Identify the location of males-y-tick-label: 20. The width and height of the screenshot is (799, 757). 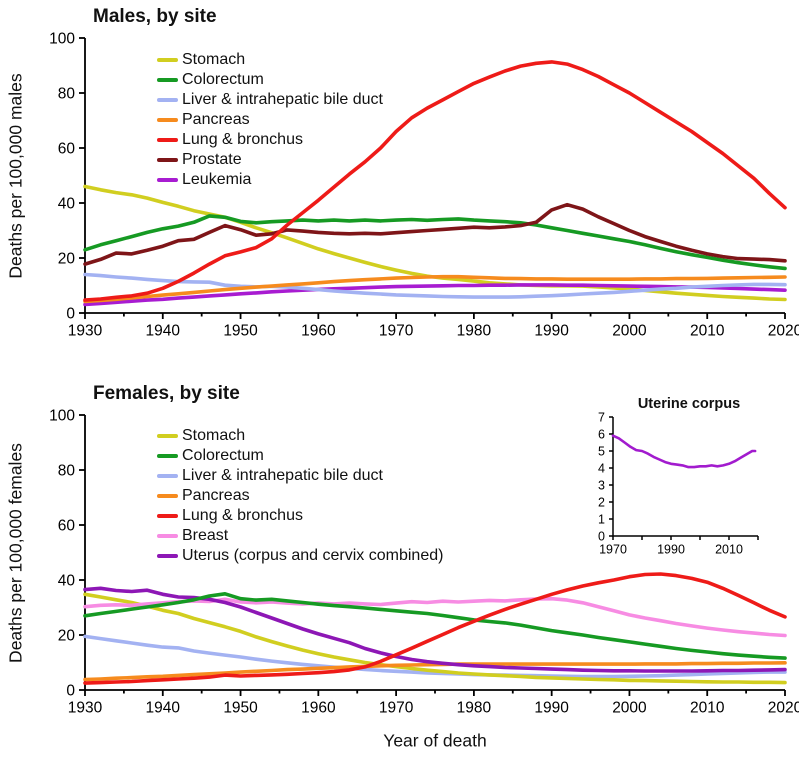
(67, 258).